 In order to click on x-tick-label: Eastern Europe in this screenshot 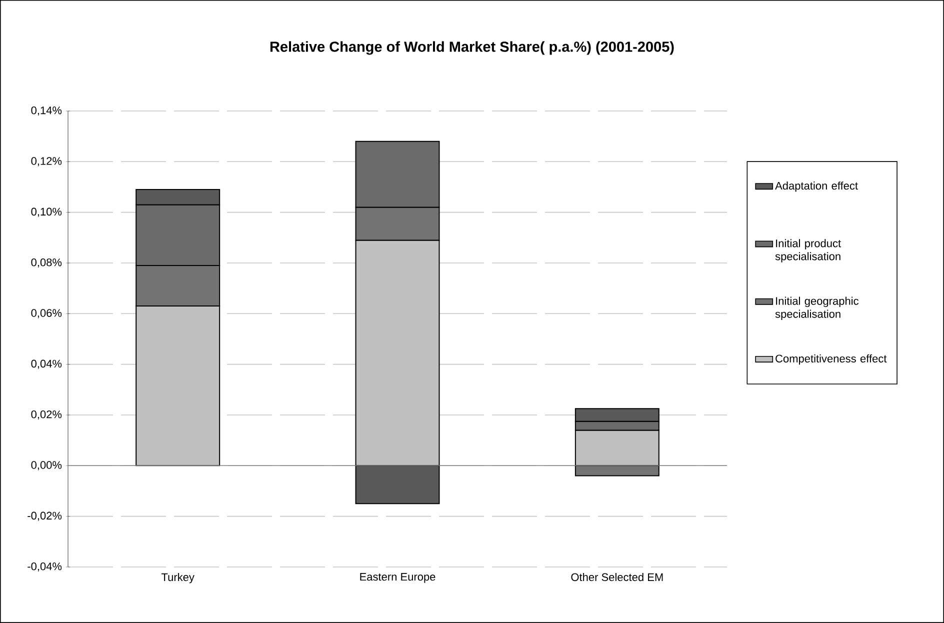, I will do `click(398, 577)`.